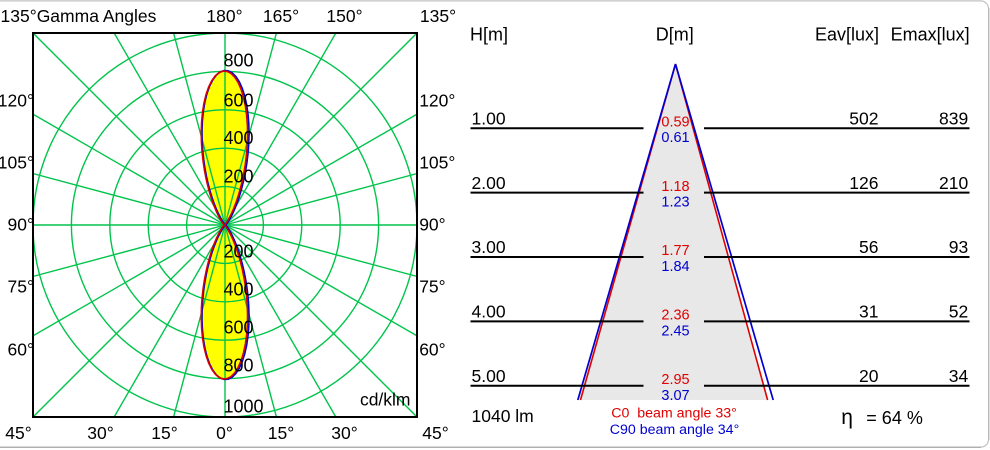  I want to click on svg-text: C90 beam angle 34°, so click(675, 430).